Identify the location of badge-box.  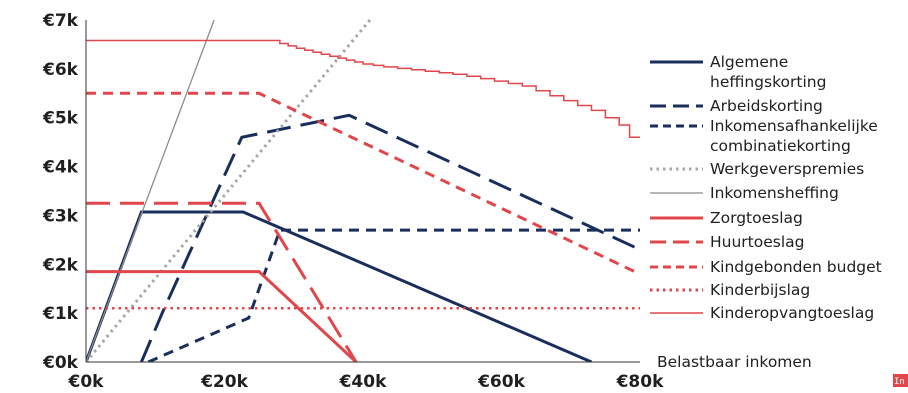
(900, 380).